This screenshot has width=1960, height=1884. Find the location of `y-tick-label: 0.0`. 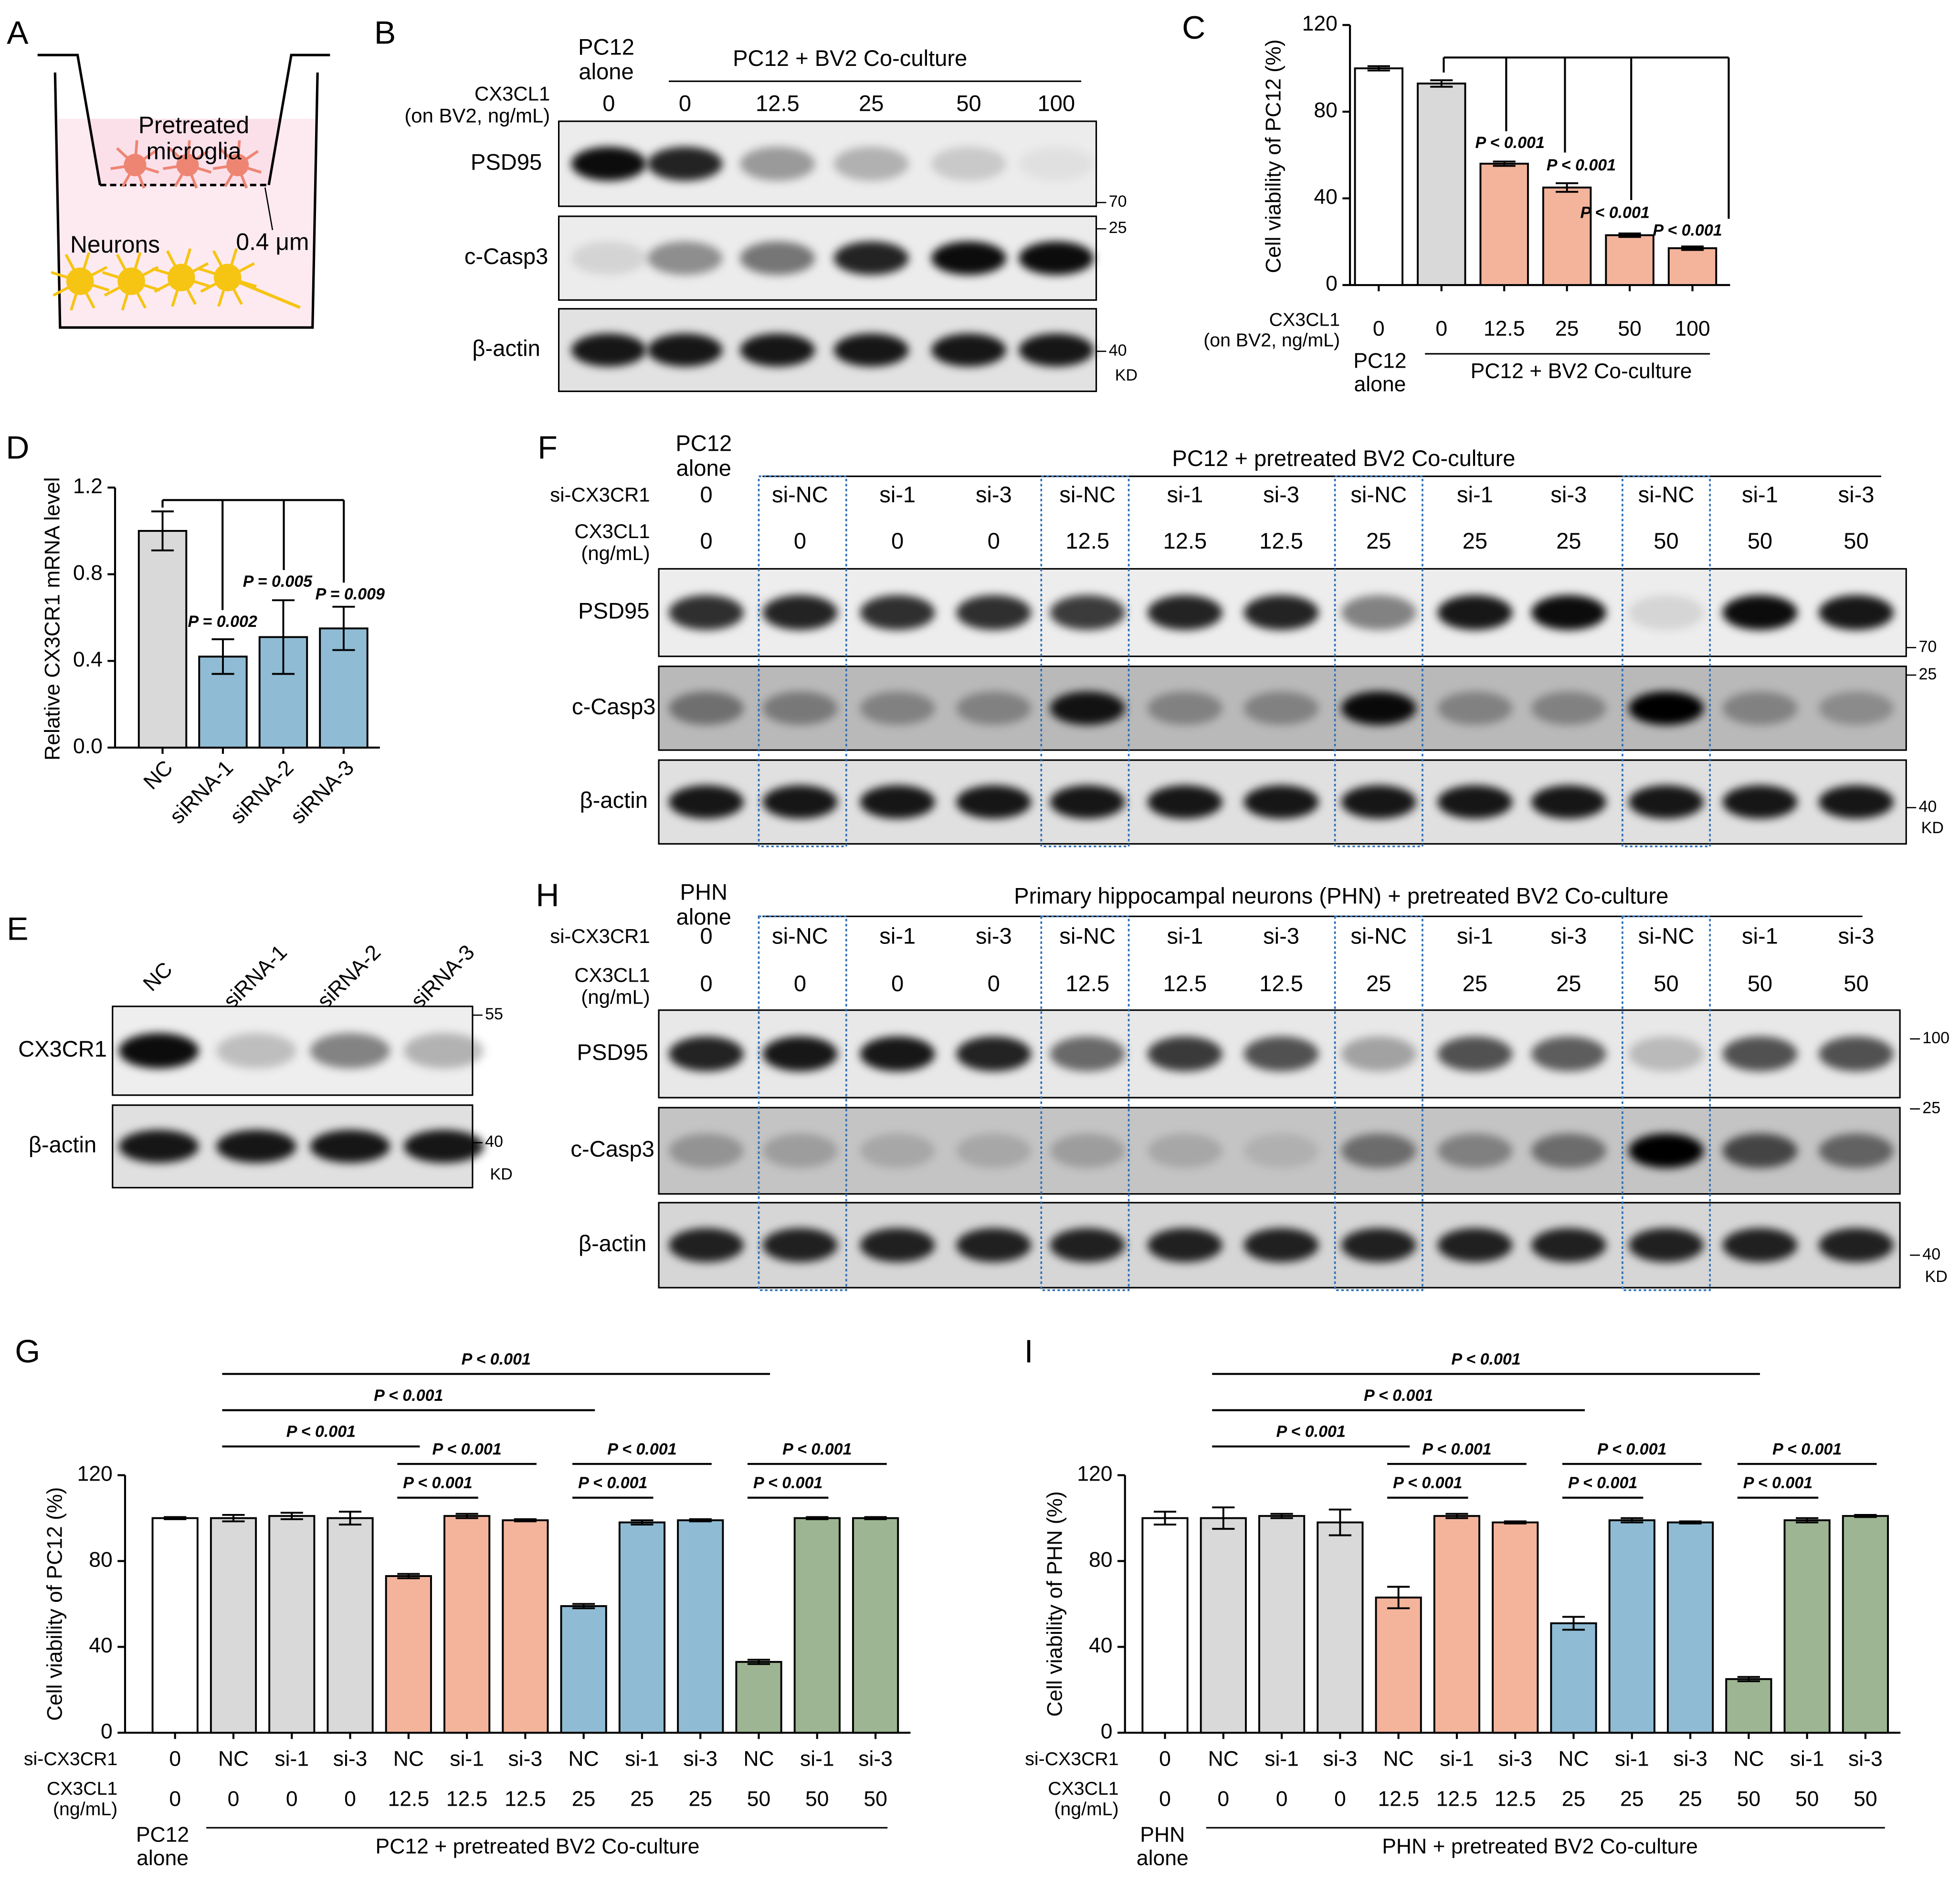

y-tick-label: 0.0 is located at coordinates (88, 746).